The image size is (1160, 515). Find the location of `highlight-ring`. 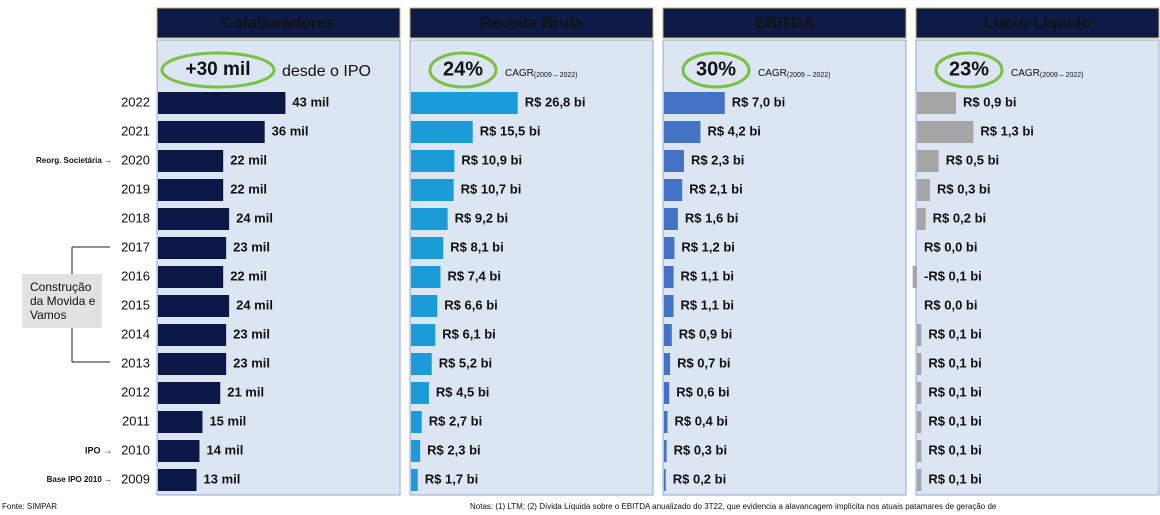

highlight-ring is located at coordinates (716, 70).